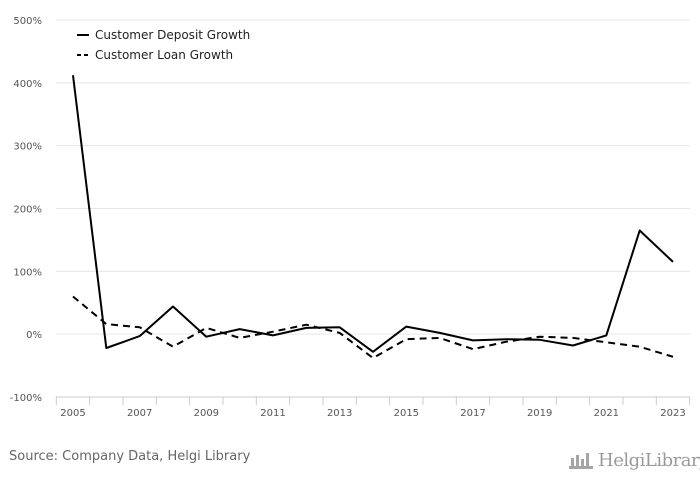 The image size is (700, 483). I want to click on source-note: Source: Company Data, Helgi Library, so click(130, 456).